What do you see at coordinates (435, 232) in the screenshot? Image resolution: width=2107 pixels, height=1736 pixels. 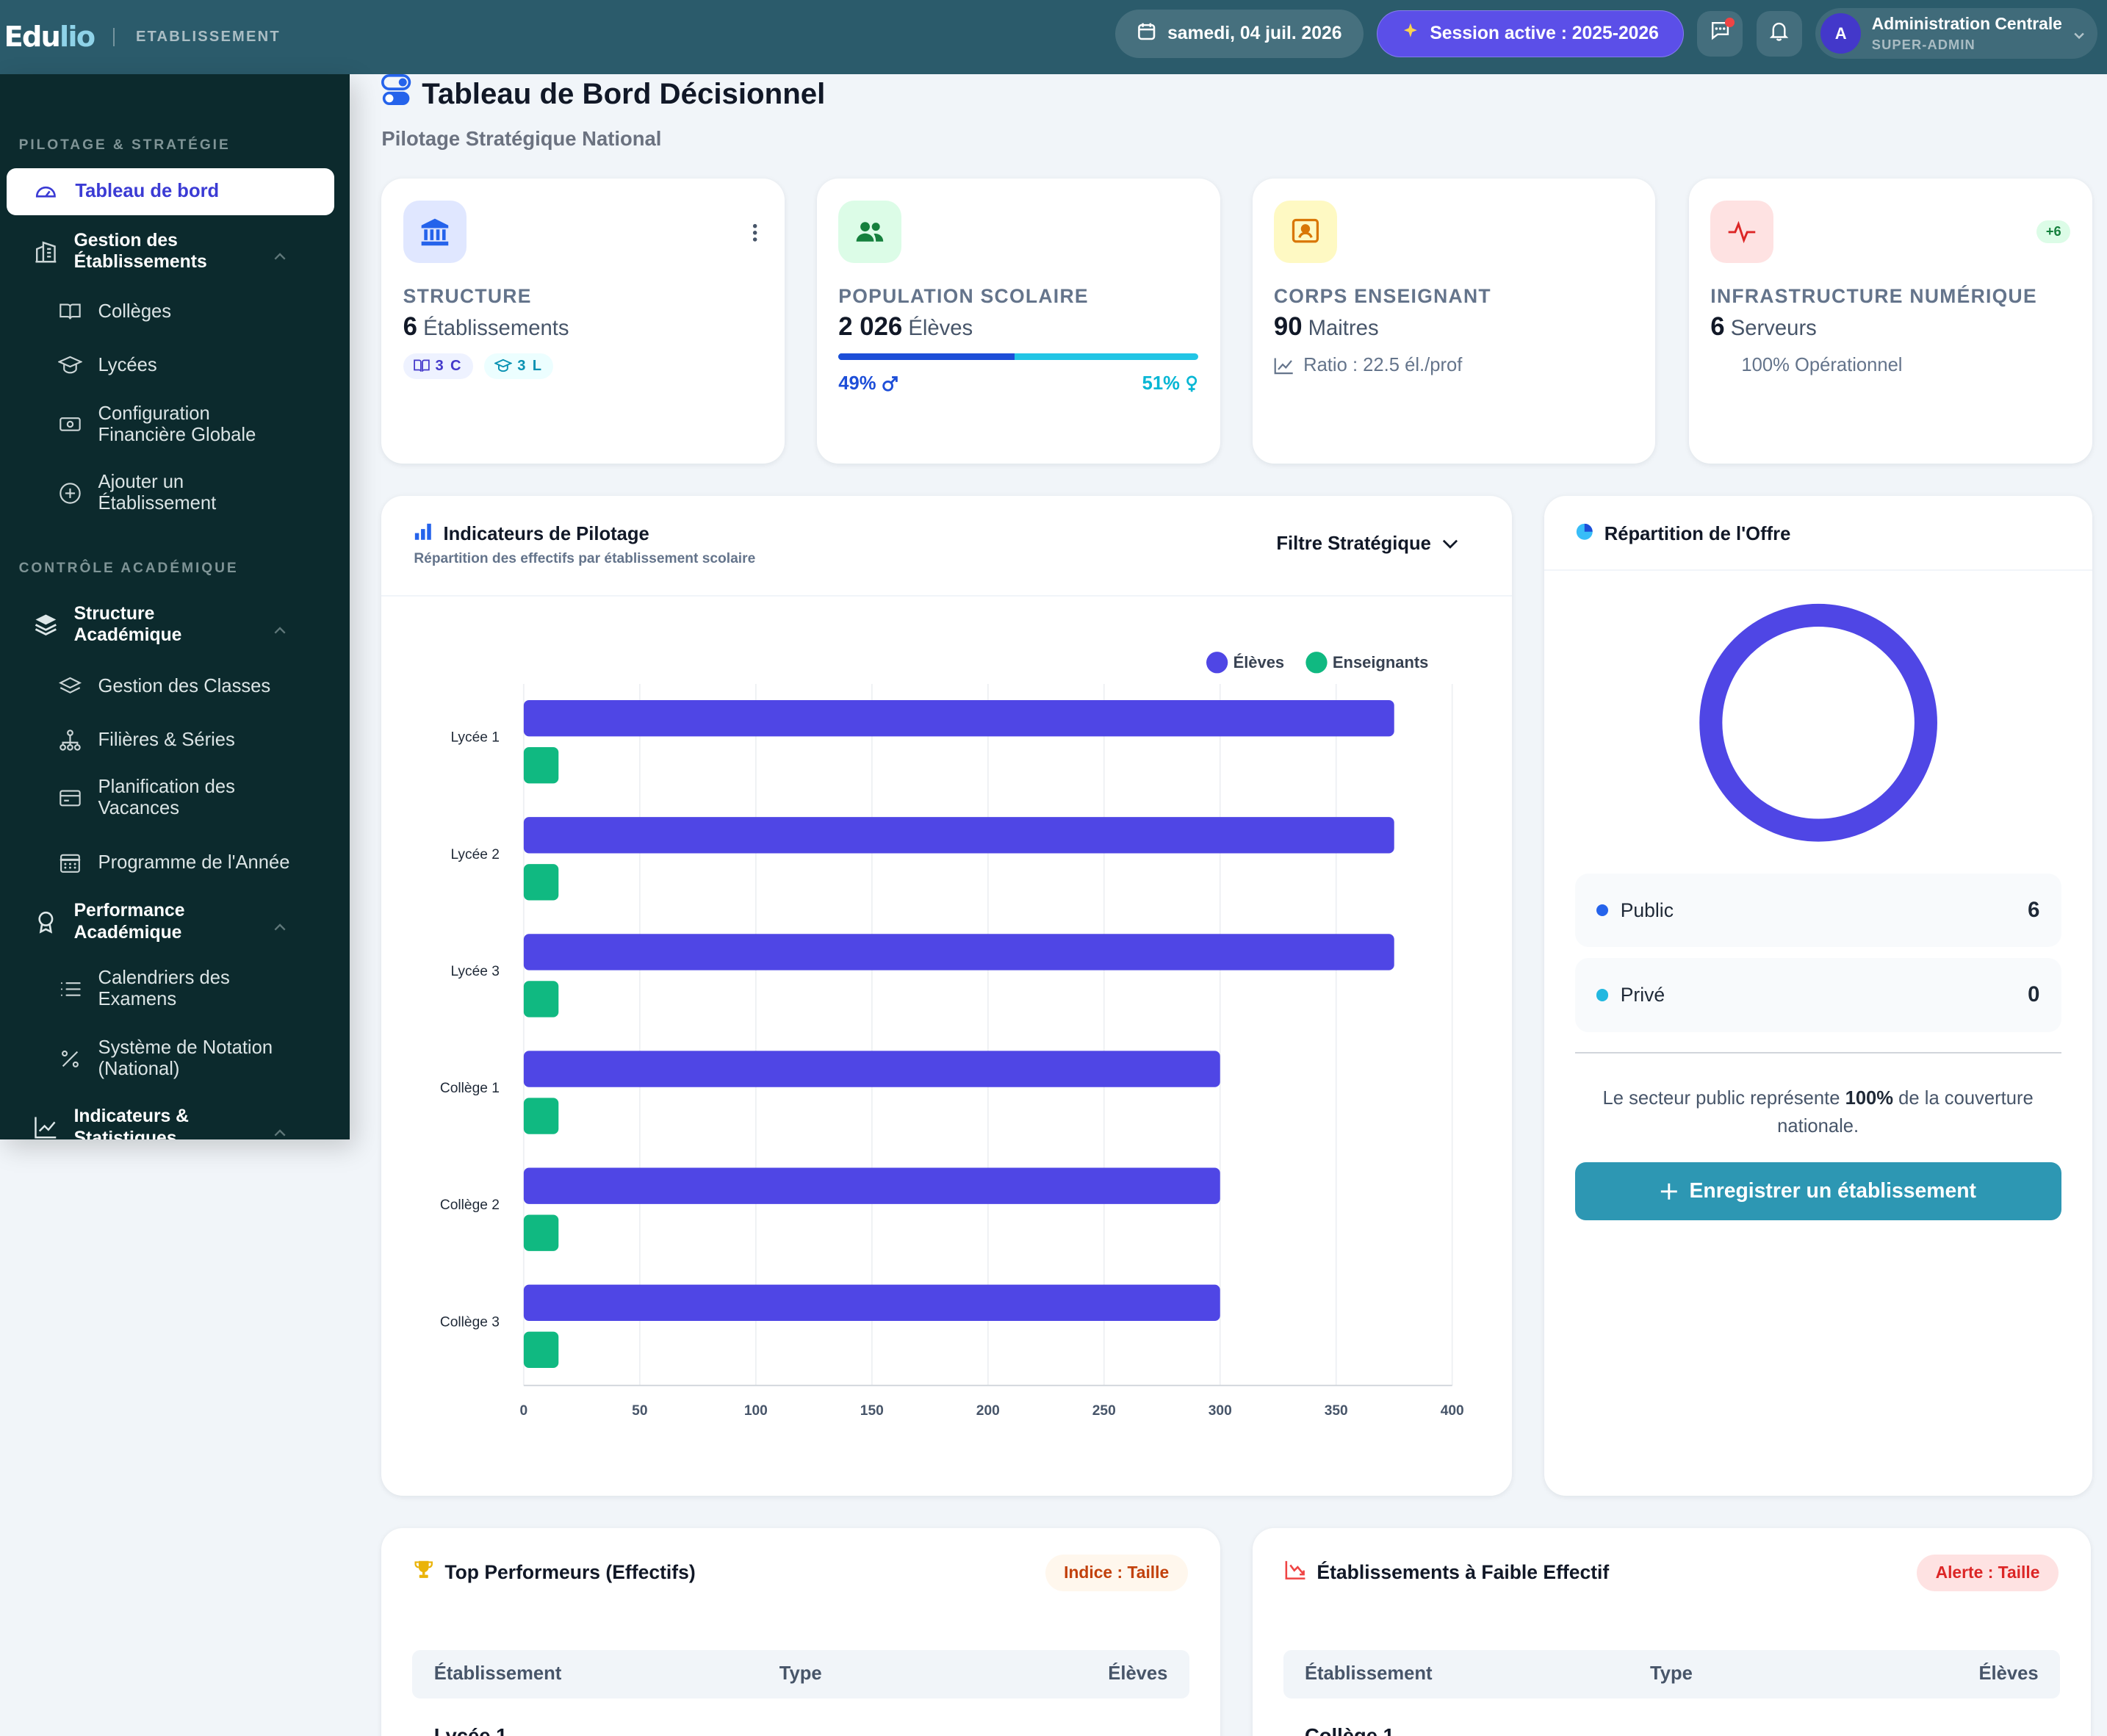 I see `bank-icon` at bounding box center [435, 232].